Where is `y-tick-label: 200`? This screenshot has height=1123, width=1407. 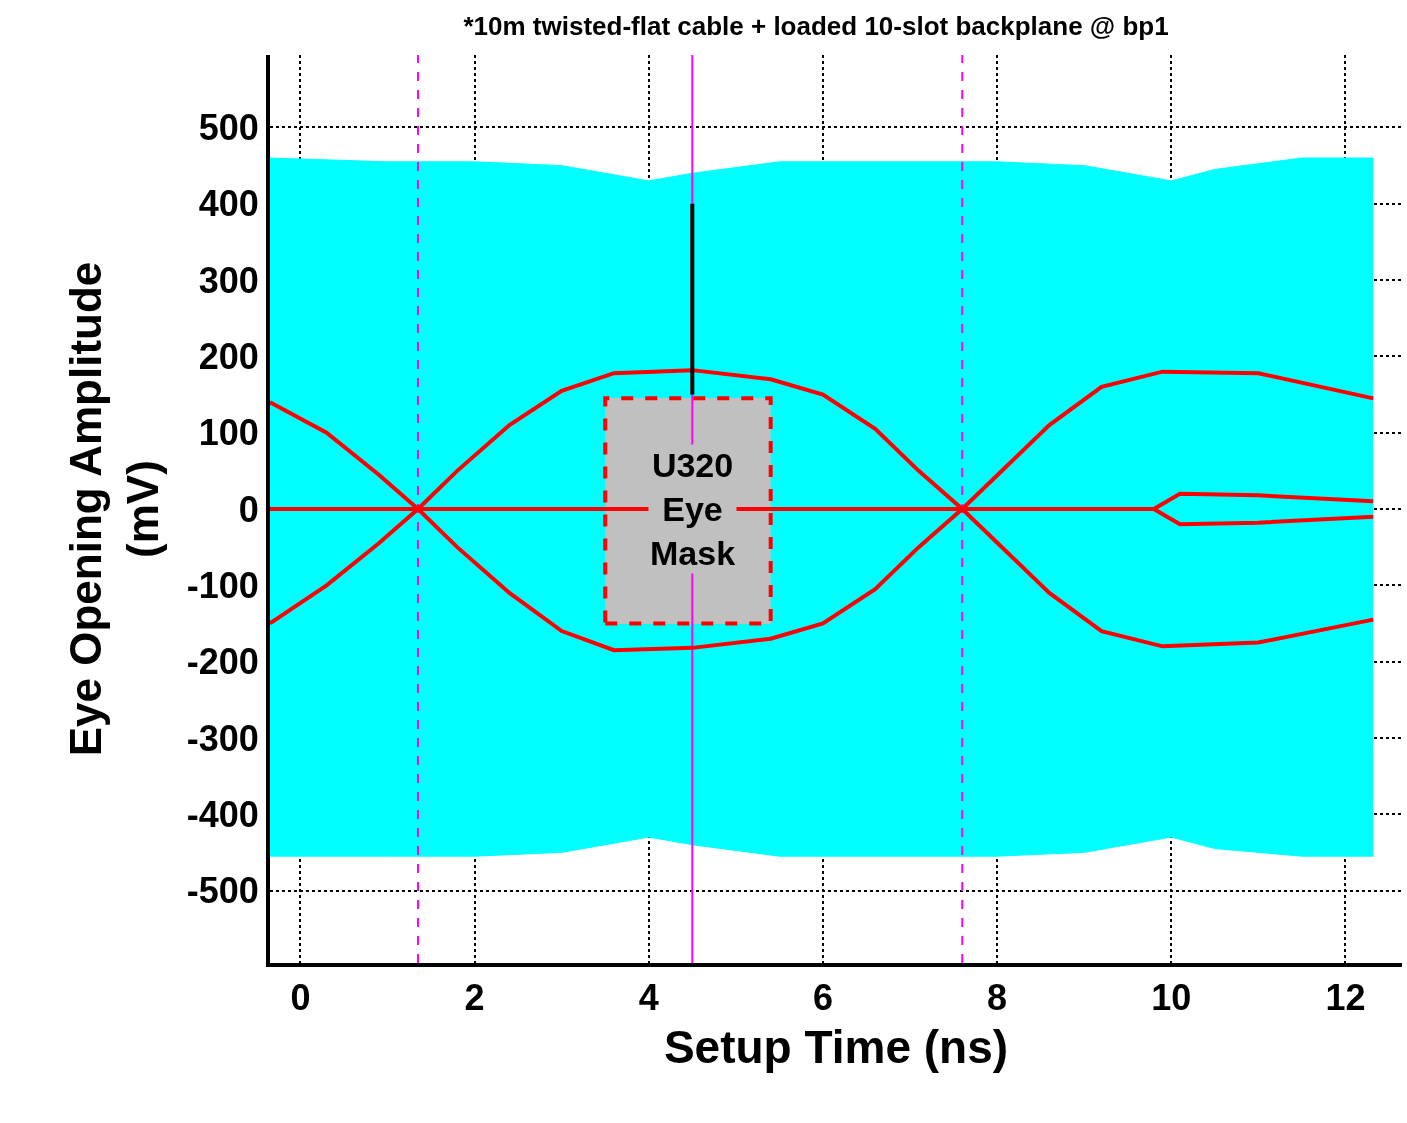 y-tick-label: 200 is located at coordinates (228, 356).